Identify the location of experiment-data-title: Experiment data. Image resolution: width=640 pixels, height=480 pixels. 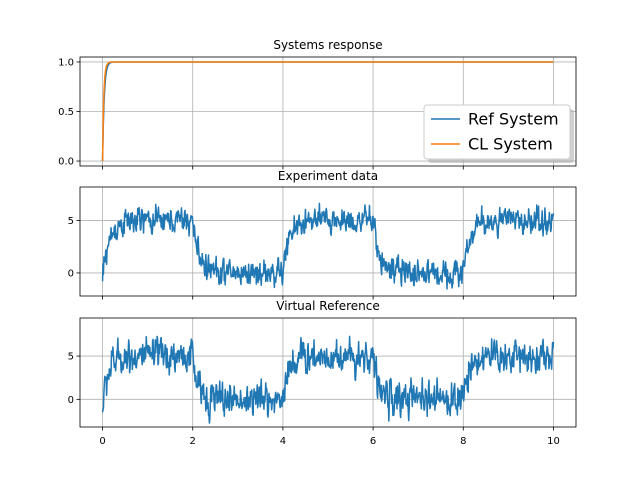
(328, 176).